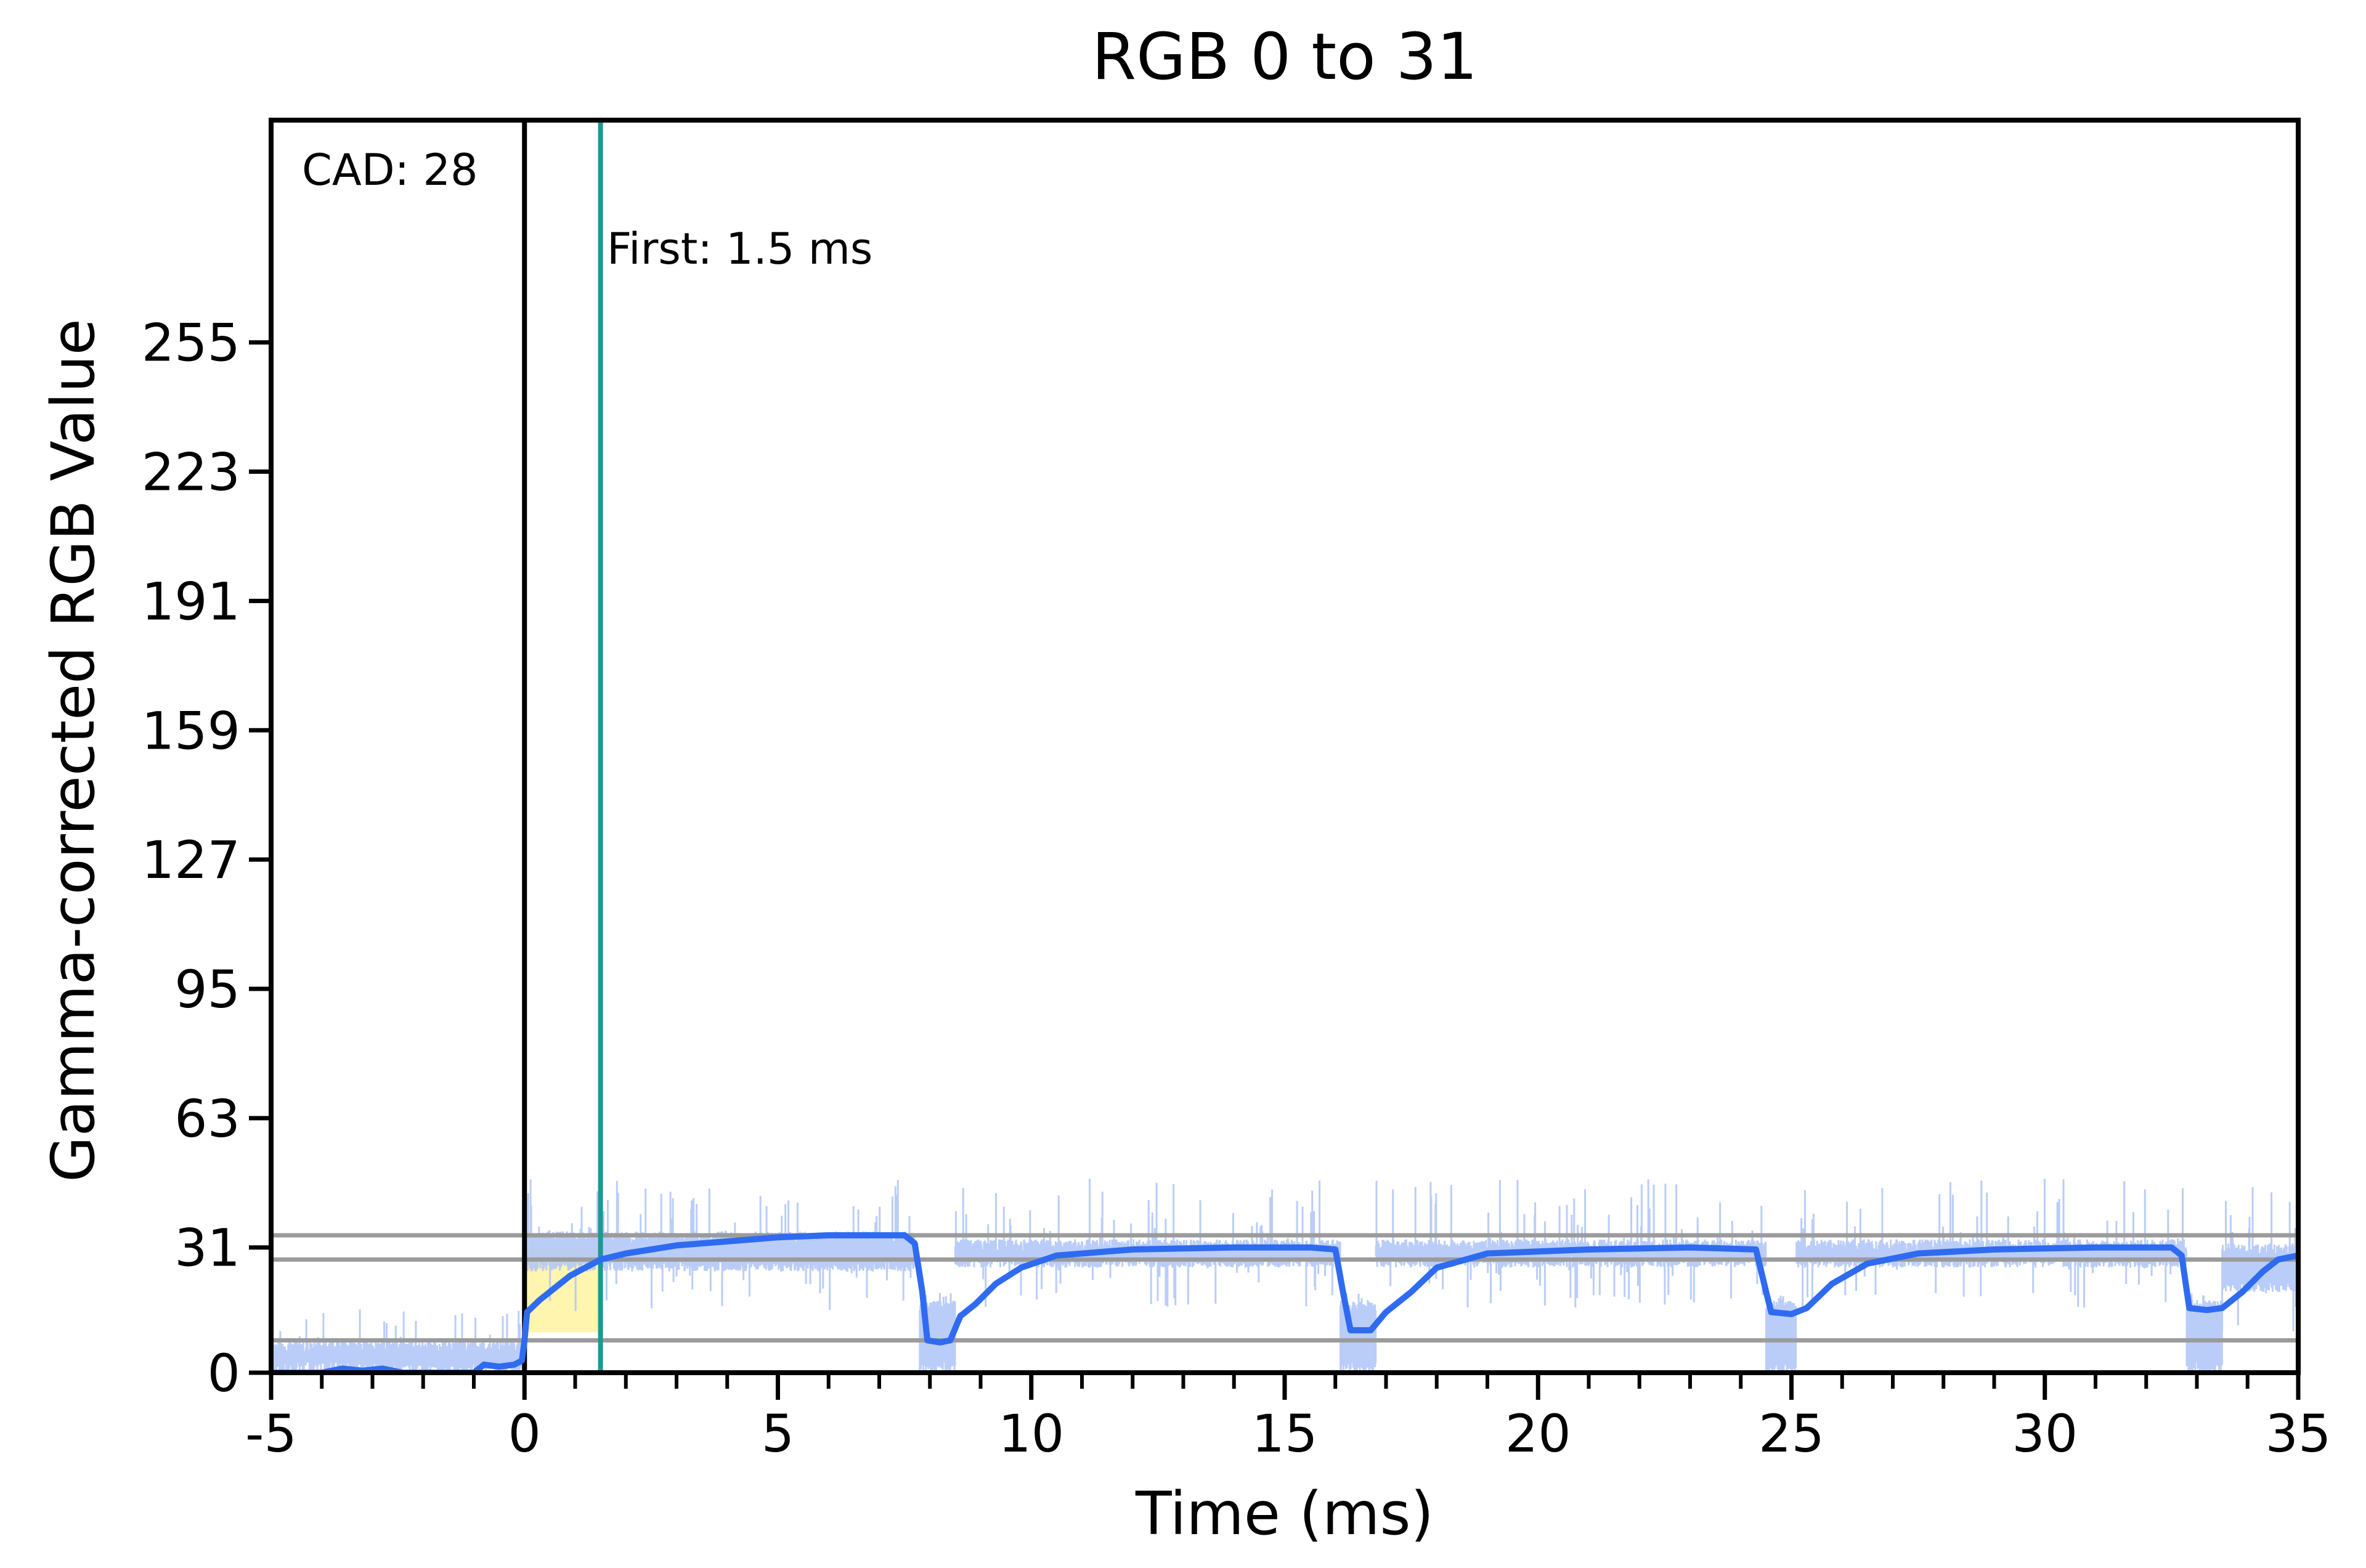 The width and height of the screenshot is (2366, 1568). What do you see at coordinates (390, 170) in the screenshot?
I see `cad-annotation: CAD: 28` at bounding box center [390, 170].